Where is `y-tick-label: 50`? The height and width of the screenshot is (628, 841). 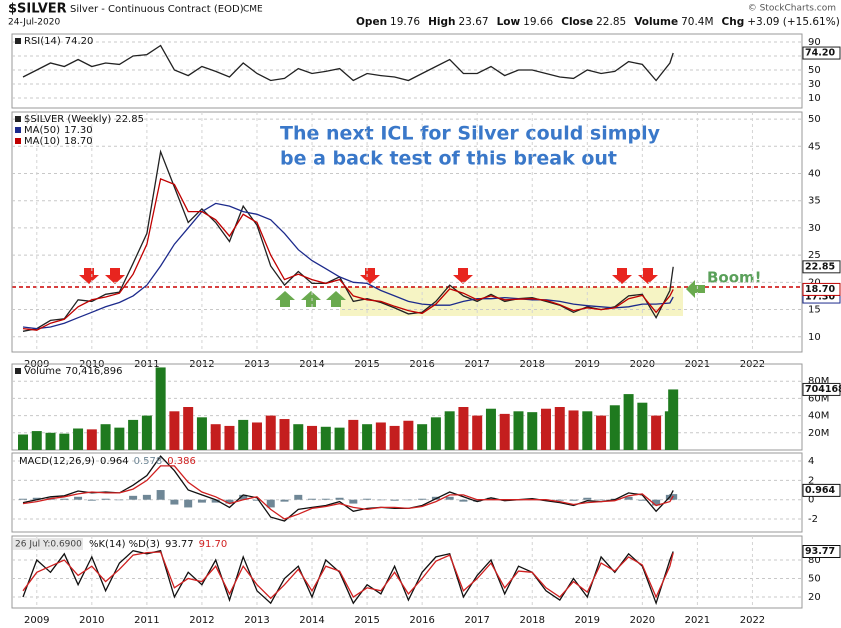 y-tick-label: 50 is located at coordinates (814, 579).